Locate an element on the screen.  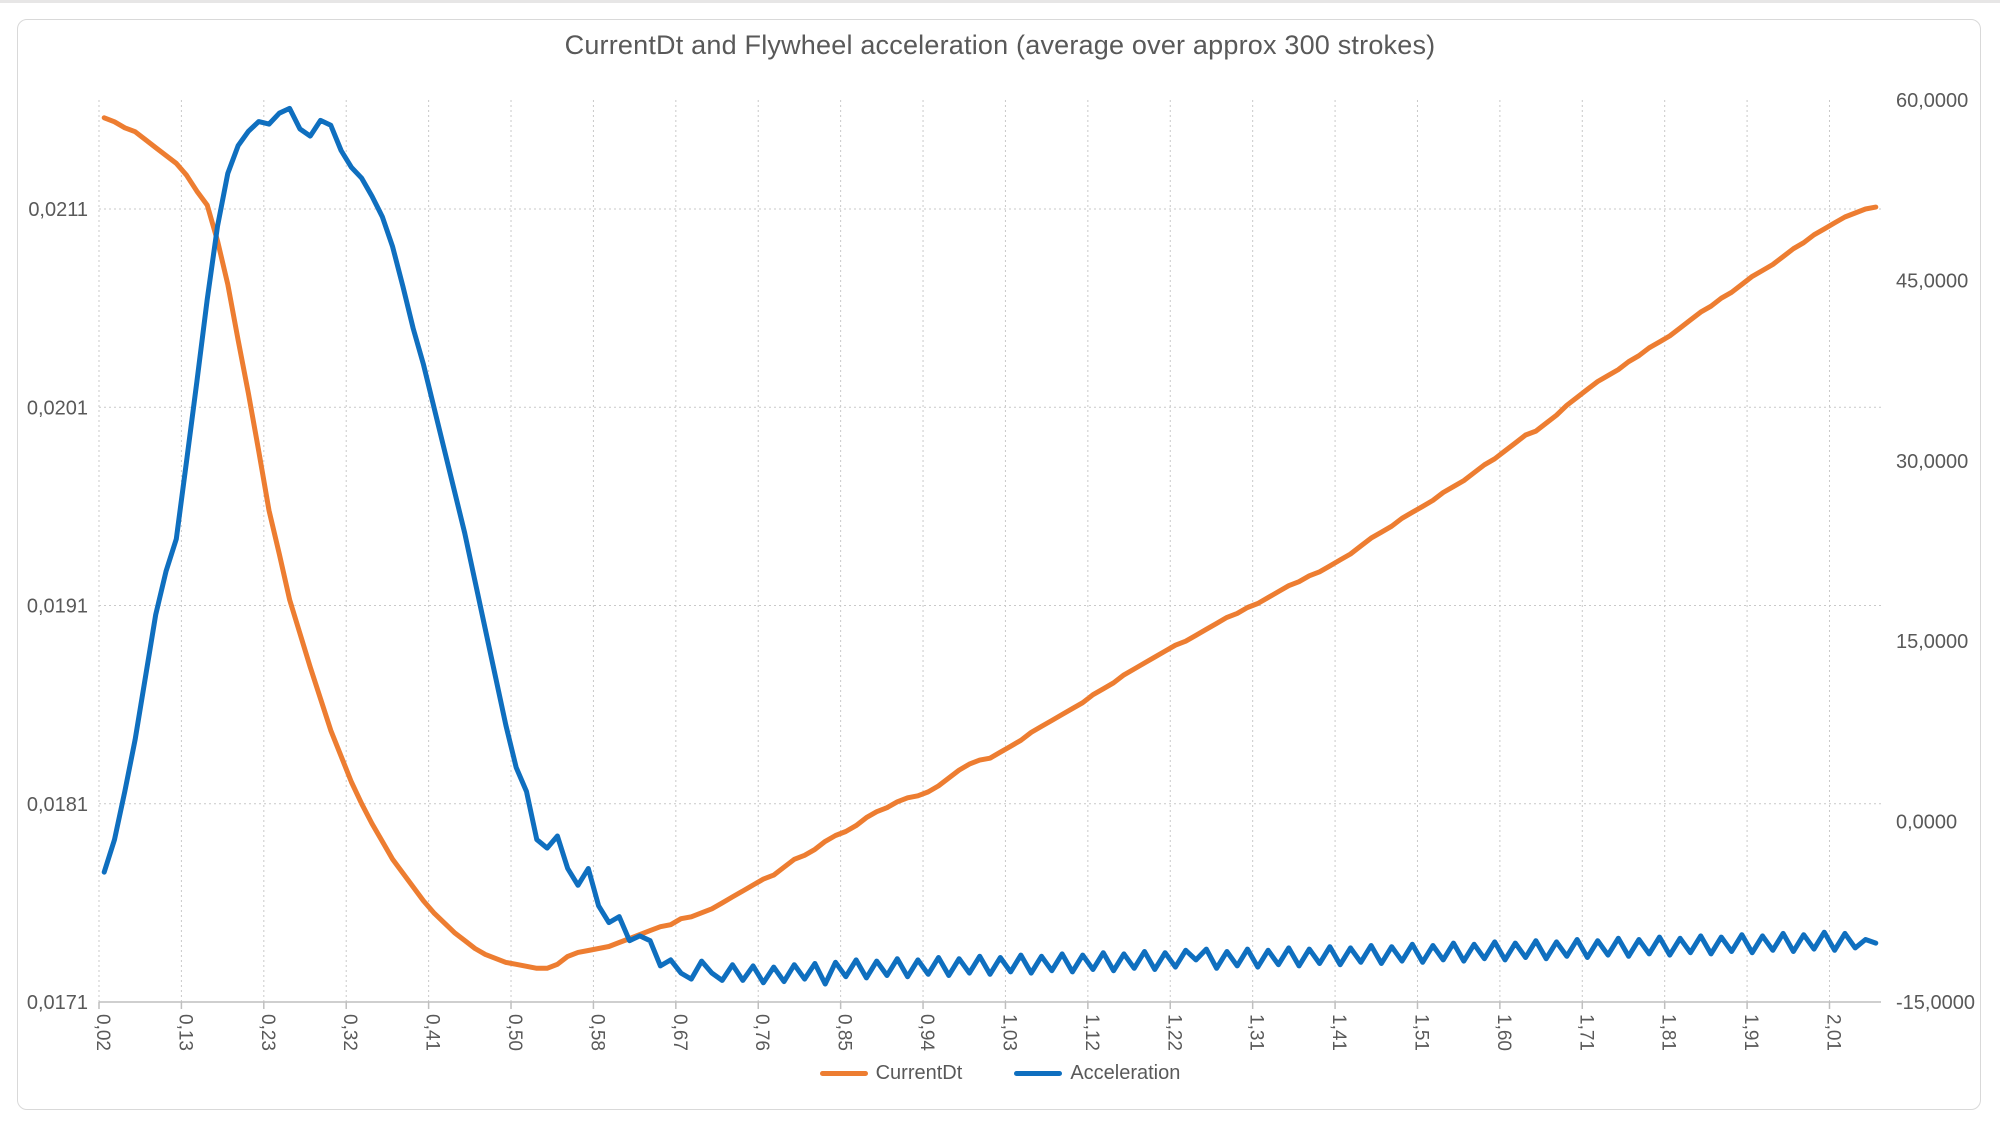
x-axis-label: 0,85 is located at coordinates (844, 1032).